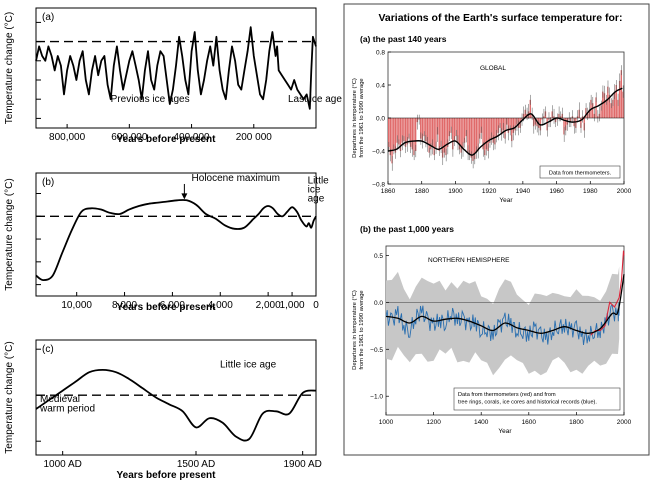 This screenshot has height=485, width=655. Describe the element at coordinates (196, 464) in the screenshot. I see `x-tick-label: 1500 AD` at that location.